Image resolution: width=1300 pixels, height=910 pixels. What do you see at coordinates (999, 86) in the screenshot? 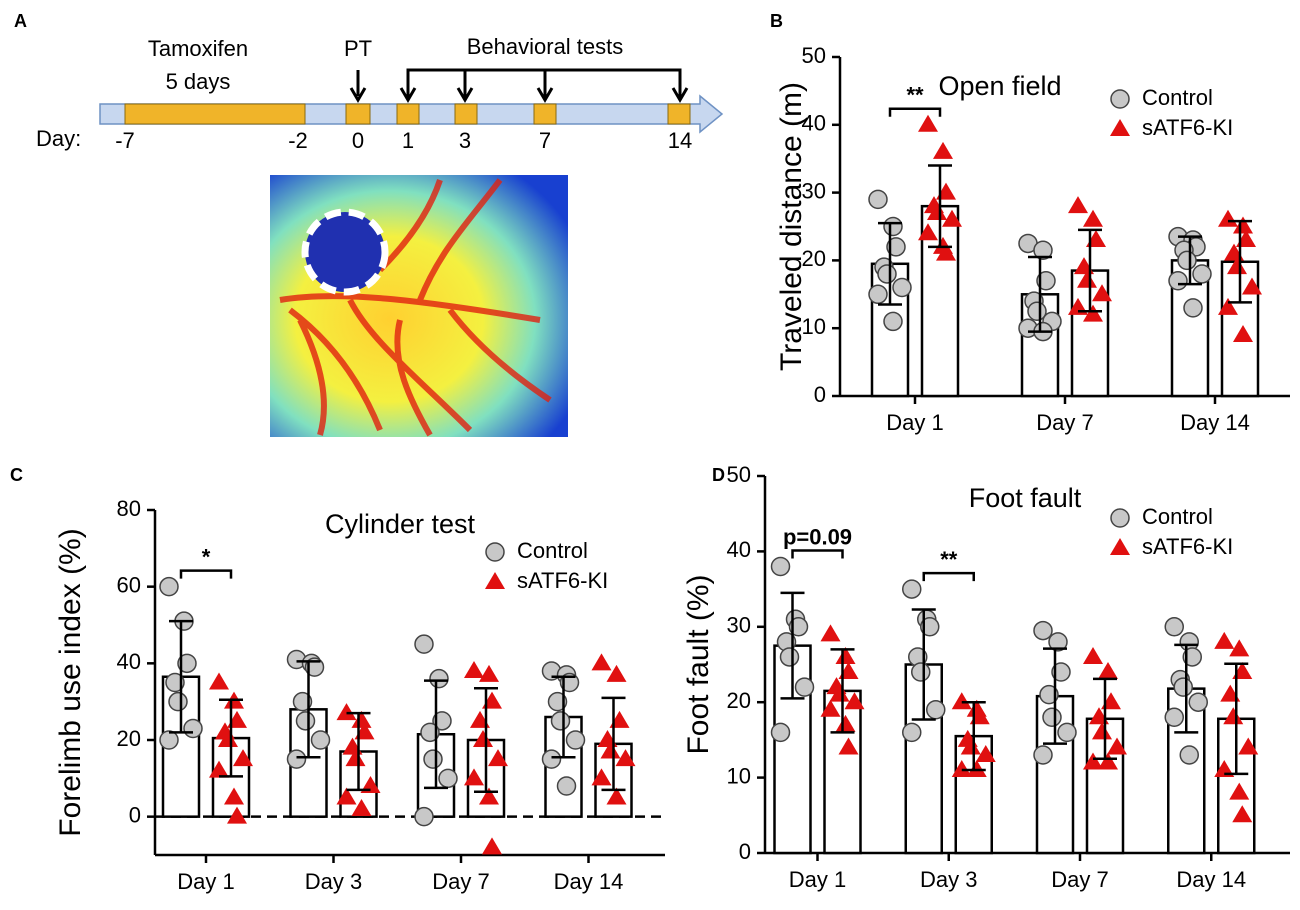
I see `chart-title: Open field` at bounding box center [999, 86].